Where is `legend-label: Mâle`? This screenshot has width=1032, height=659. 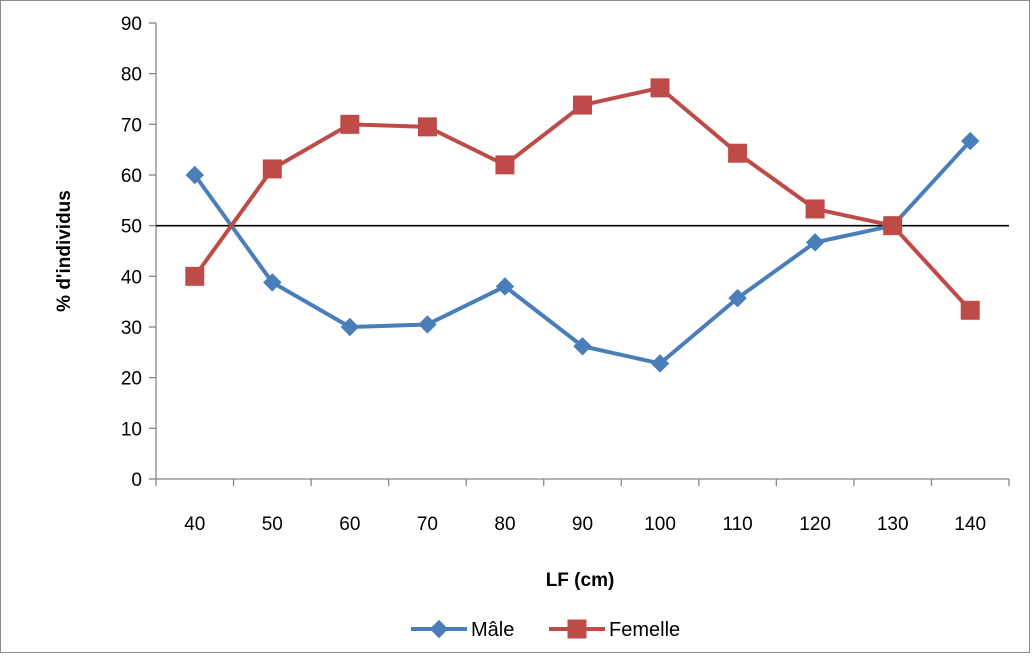 legend-label: Mâle is located at coordinates (492, 630).